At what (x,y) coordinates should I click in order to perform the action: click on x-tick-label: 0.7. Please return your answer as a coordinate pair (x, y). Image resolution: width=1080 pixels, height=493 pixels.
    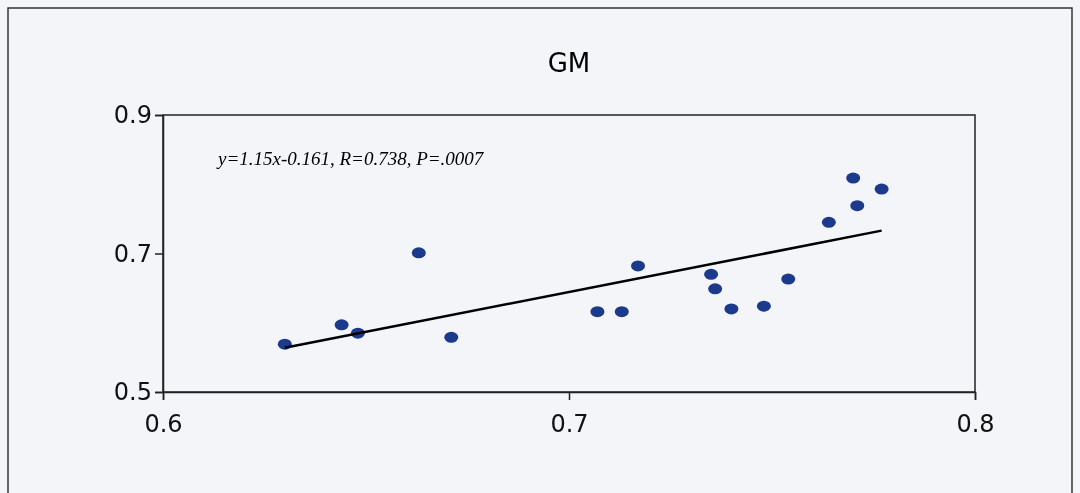
    Looking at the image, I should click on (569, 423).